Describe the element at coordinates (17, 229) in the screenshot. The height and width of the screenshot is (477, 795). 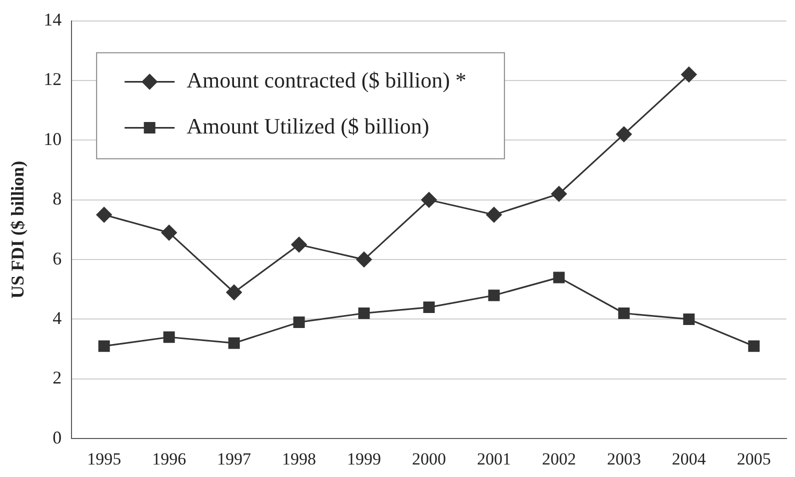
I see `y-axis-title: US FDI ($ billion)` at that location.